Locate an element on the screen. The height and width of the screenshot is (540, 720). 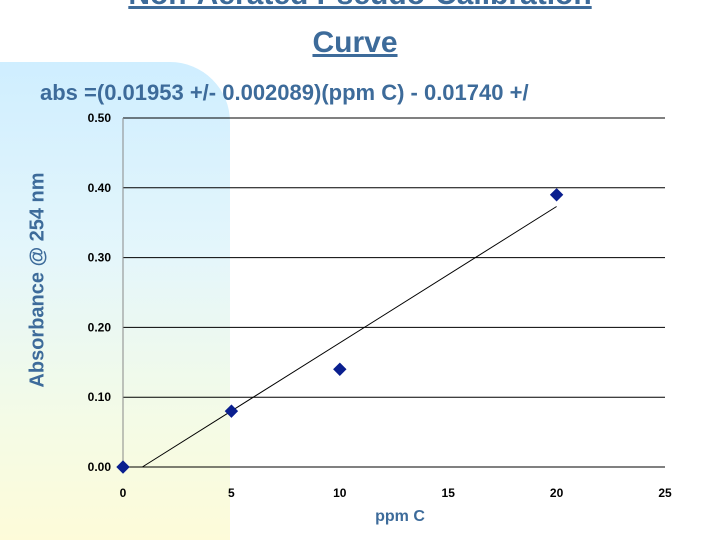
x-tick-label-5: 25 is located at coordinates (665, 493).